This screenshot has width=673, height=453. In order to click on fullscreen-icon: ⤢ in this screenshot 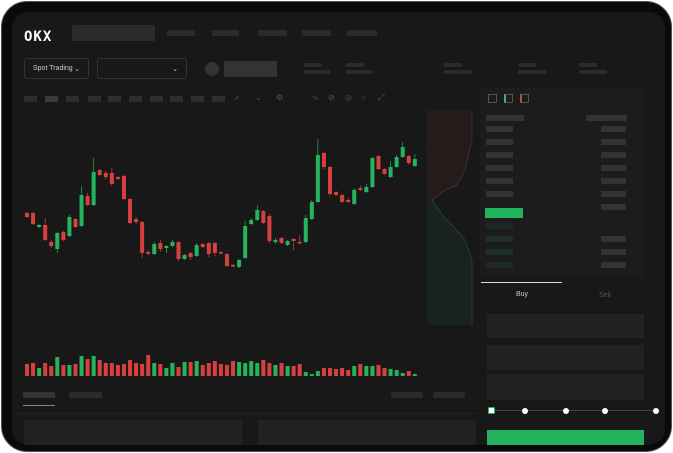, I will do `click(381, 97)`.